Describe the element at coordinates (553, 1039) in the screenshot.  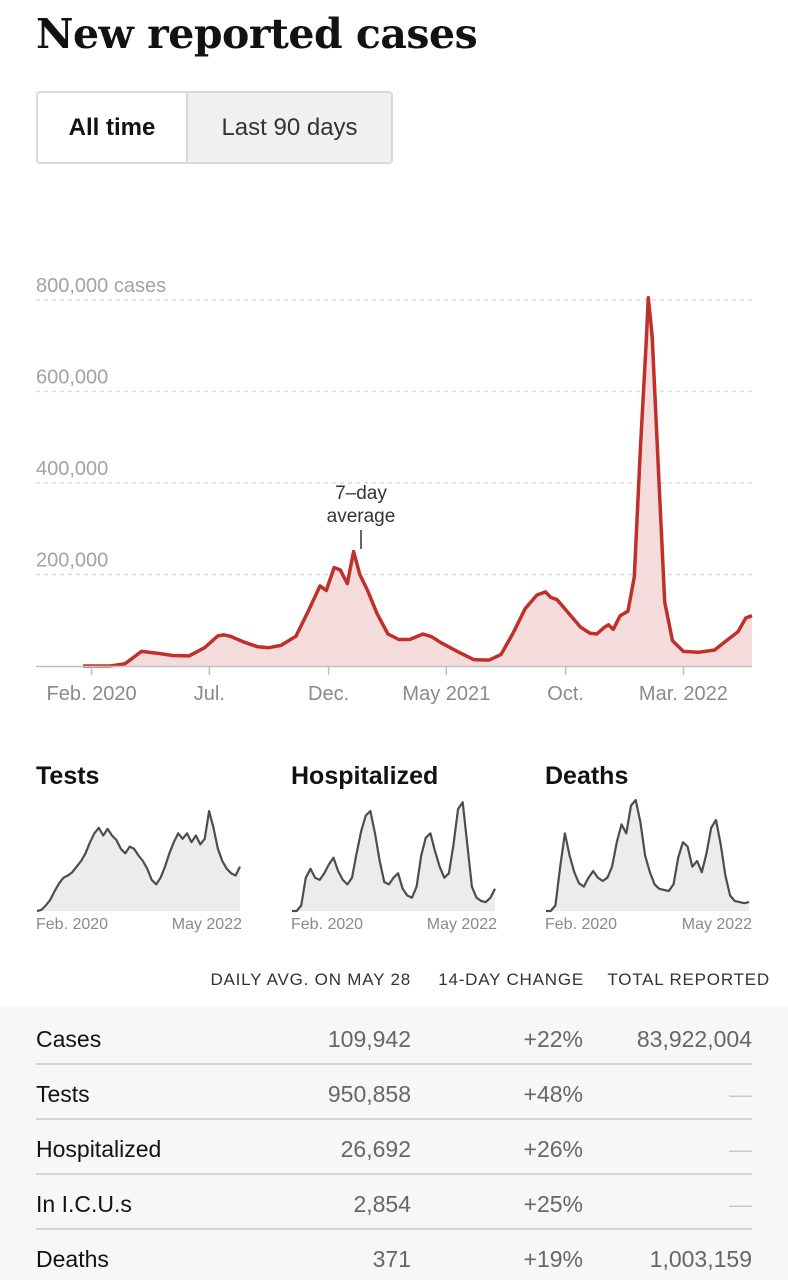
I see `change-value: +22%` at that location.